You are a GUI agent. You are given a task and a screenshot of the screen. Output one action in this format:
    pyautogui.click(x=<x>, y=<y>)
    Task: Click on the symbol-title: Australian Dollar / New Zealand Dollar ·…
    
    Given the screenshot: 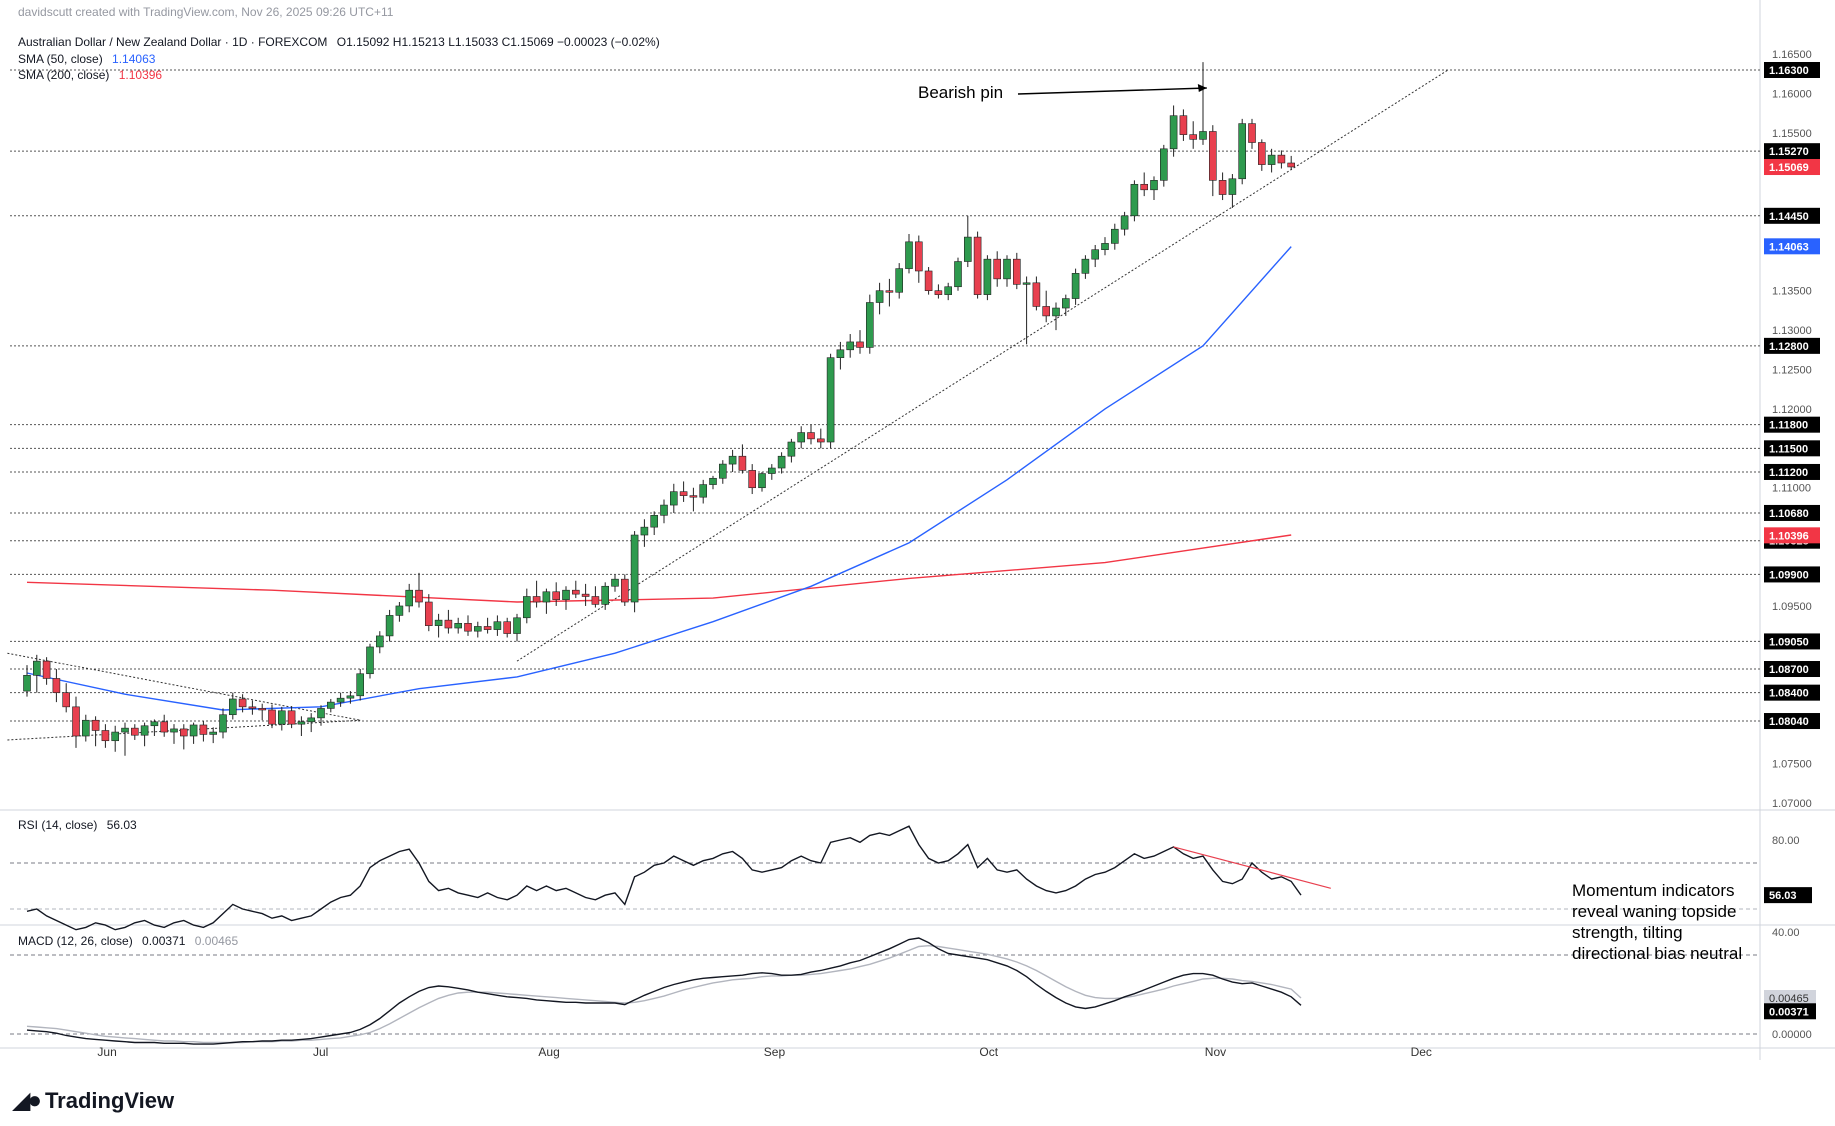 What is the action you would take?
    pyautogui.click(x=173, y=42)
    